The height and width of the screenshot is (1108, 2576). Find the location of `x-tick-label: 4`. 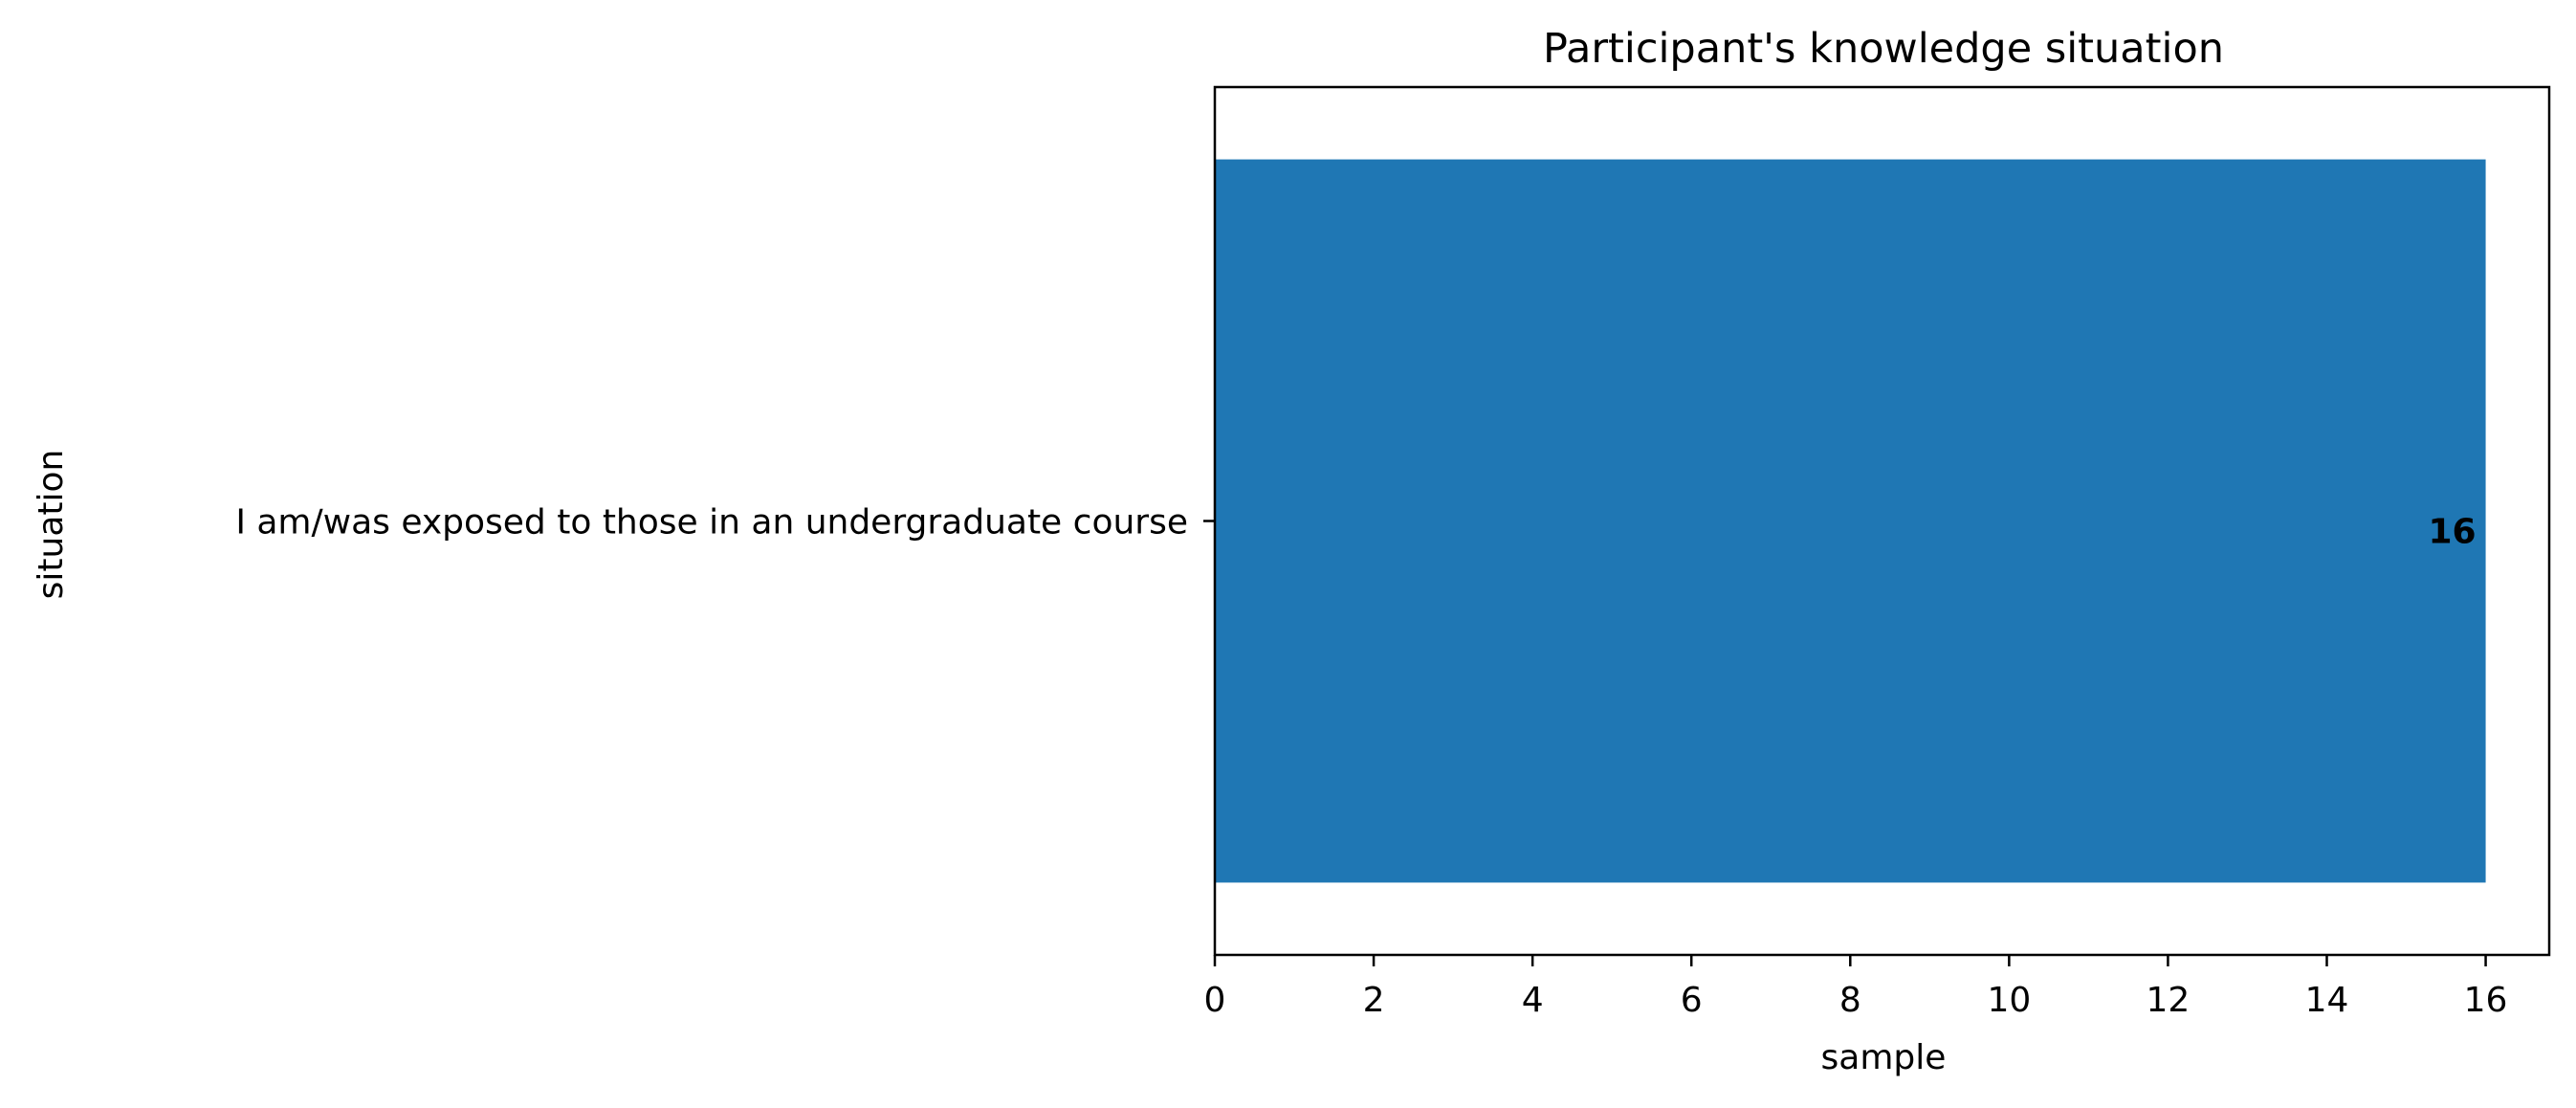

x-tick-label: 4 is located at coordinates (1533, 1000).